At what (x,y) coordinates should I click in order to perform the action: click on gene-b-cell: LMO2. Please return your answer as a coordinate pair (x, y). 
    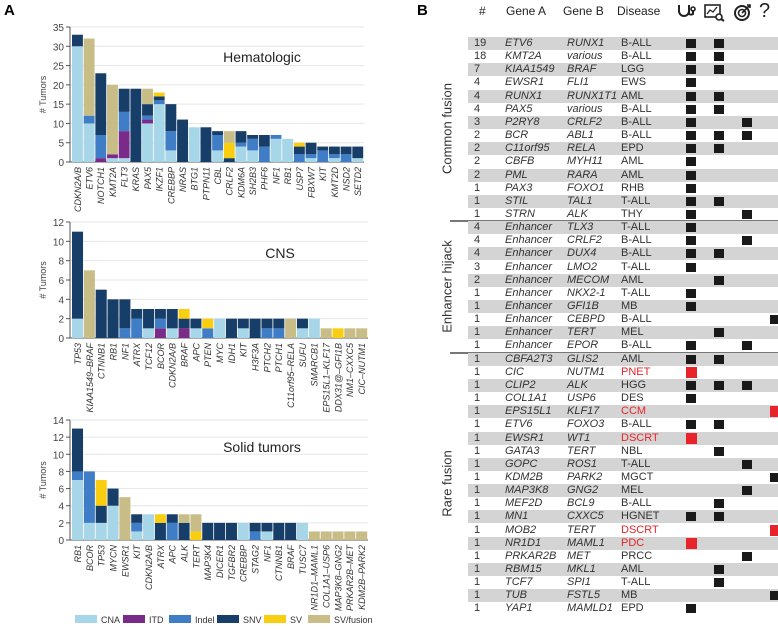
    Looking at the image, I should click on (582, 266).